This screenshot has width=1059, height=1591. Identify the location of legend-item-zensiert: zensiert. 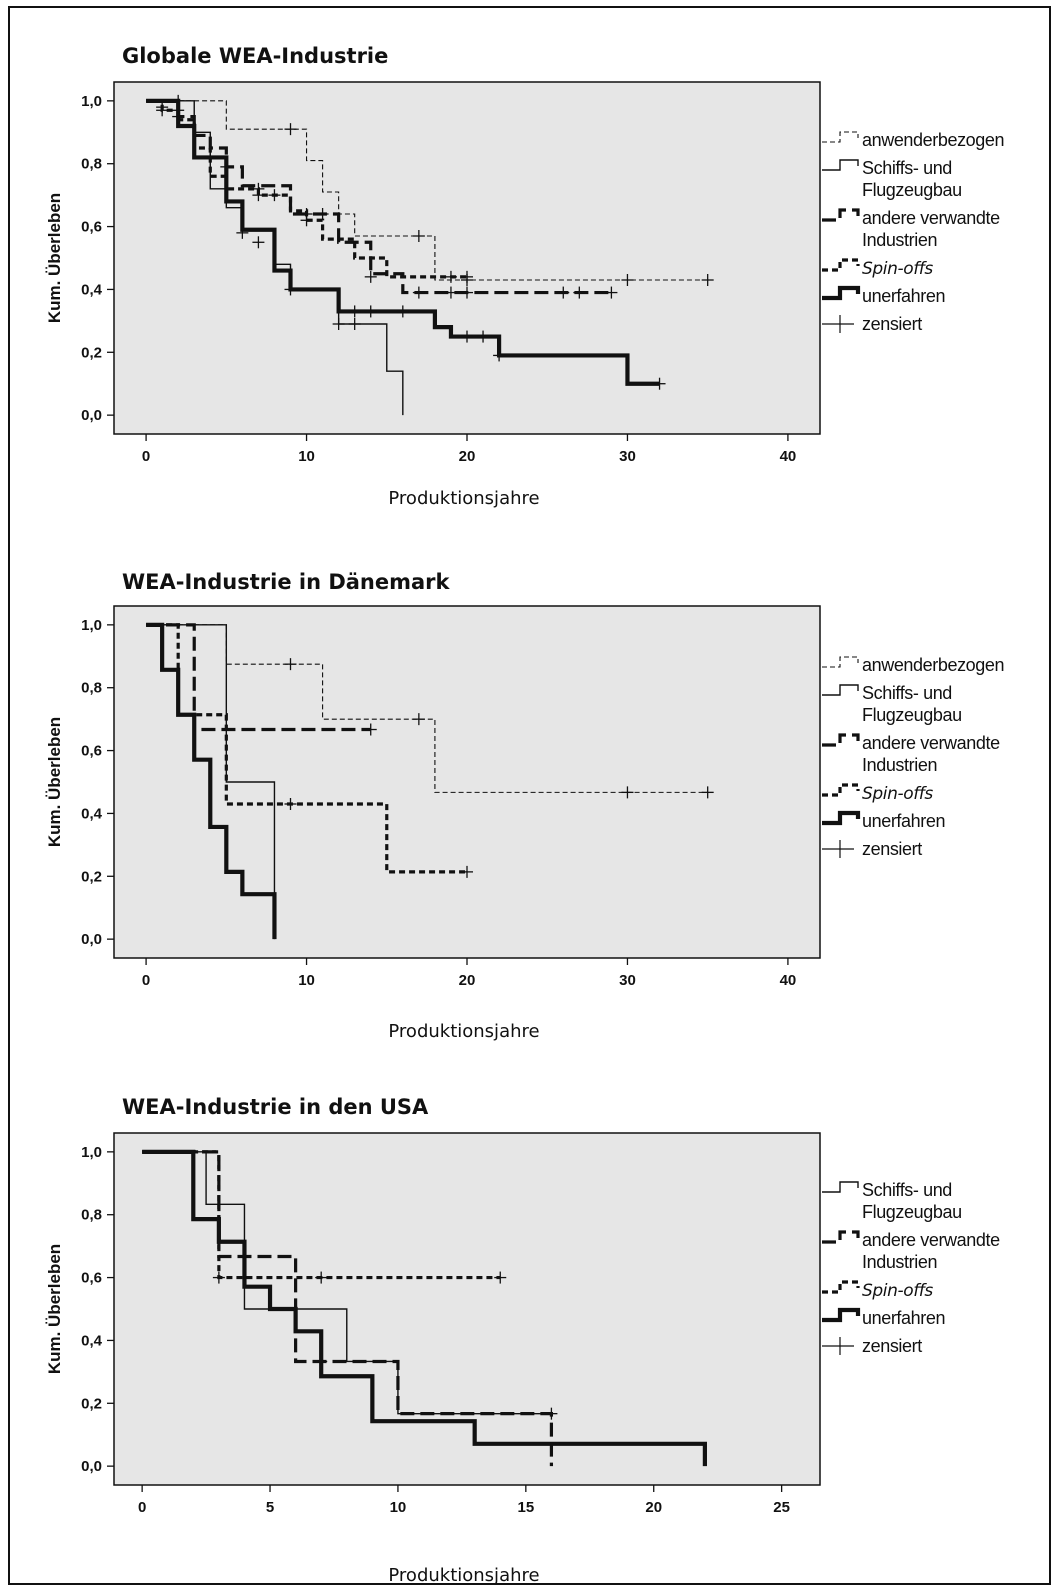
(872, 849).